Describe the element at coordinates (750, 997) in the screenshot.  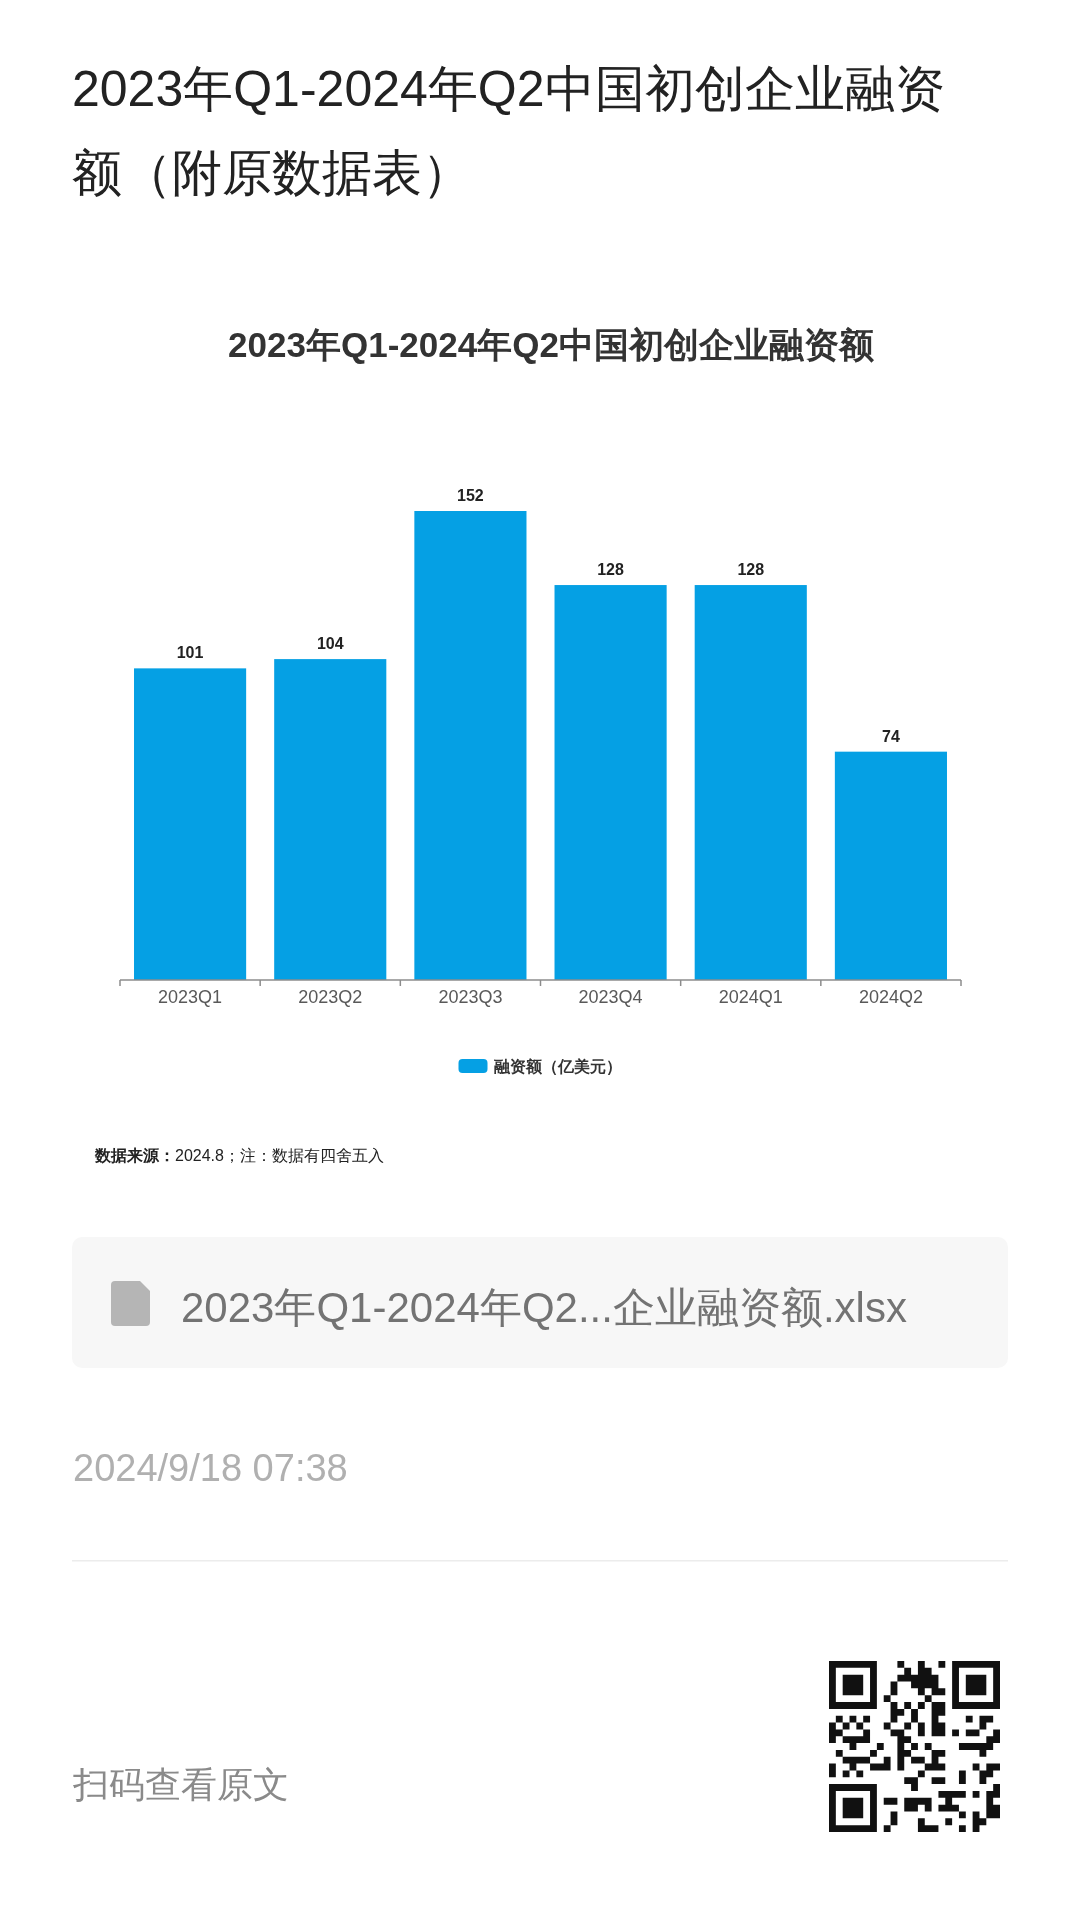
I see `x-tick-label: 2024Q1` at that location.